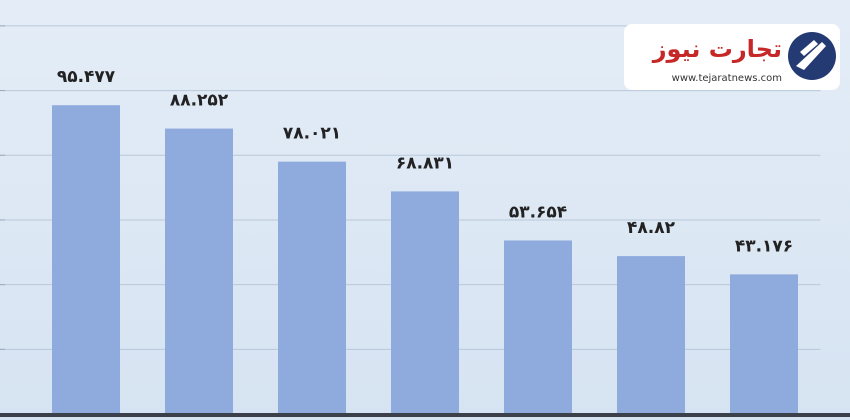 The height and width of the screenshot is (420, 850). I want to click on value-label: ۹۵.۴۷۷, so click(86, 77).